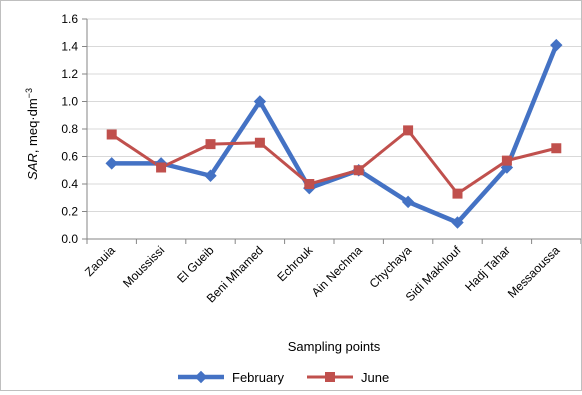 This screenshot has height=395, width=582. Describe the element at coordinates (487, 268) in the screenshot. I see `x-tick-label: Hadj Tahar` at that location.